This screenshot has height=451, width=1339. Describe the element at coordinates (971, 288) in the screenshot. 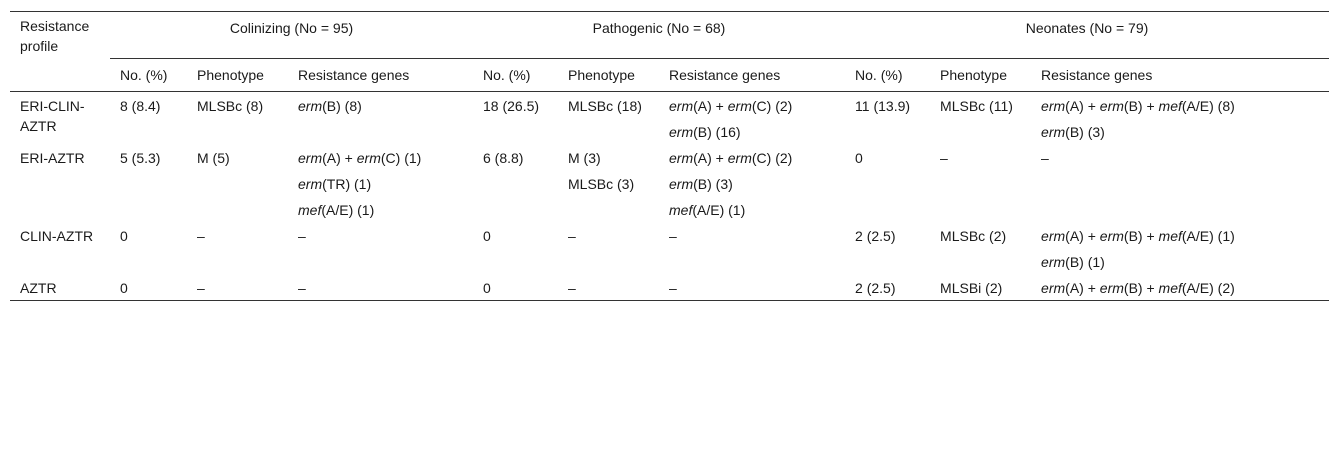

I see `table-cell: MLSBi (2)` at that location.